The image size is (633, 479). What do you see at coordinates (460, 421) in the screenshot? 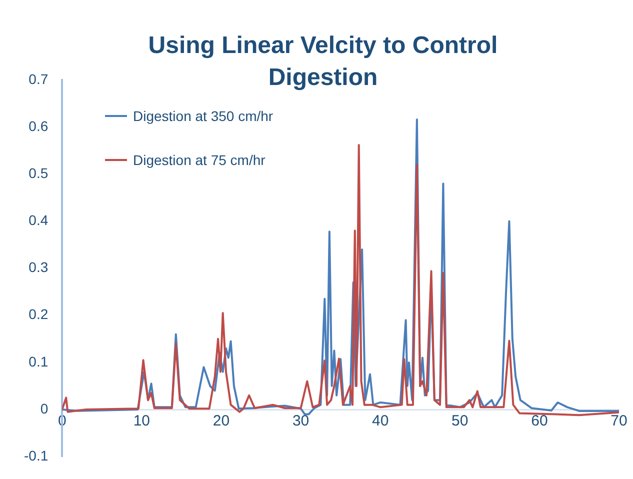
I see `x-tick-label: 50` at bounding box center [460, 421].